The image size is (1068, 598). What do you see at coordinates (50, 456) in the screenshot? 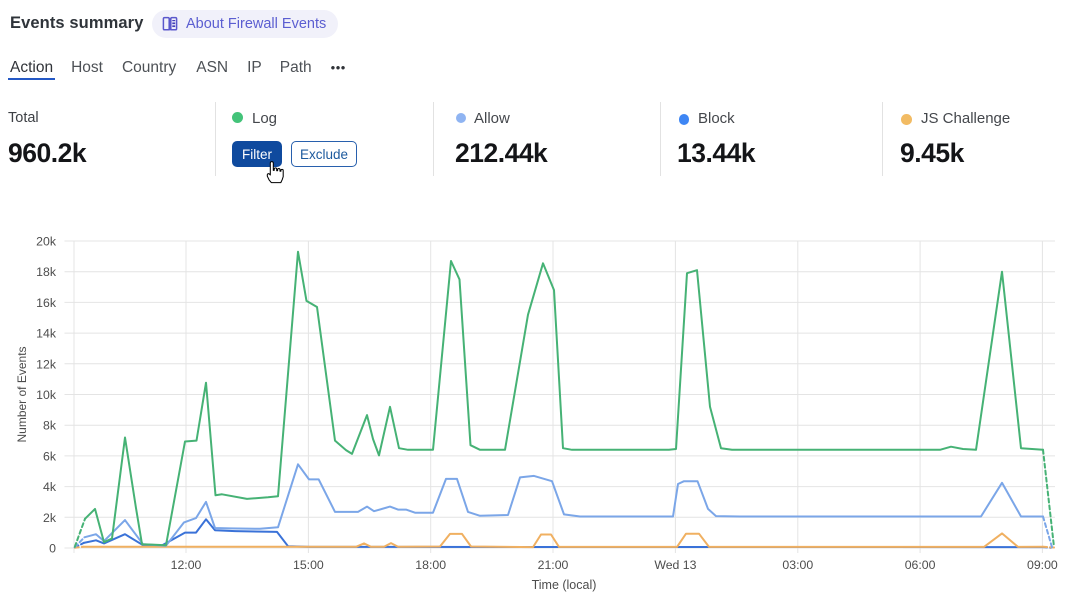
I see `svg-text: 6k` at bounding box center [50, 456].